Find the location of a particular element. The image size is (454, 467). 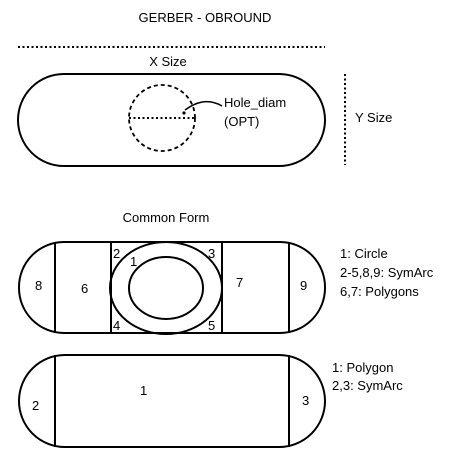

segment-9-label: 9 is located at coordinates (303, 285).